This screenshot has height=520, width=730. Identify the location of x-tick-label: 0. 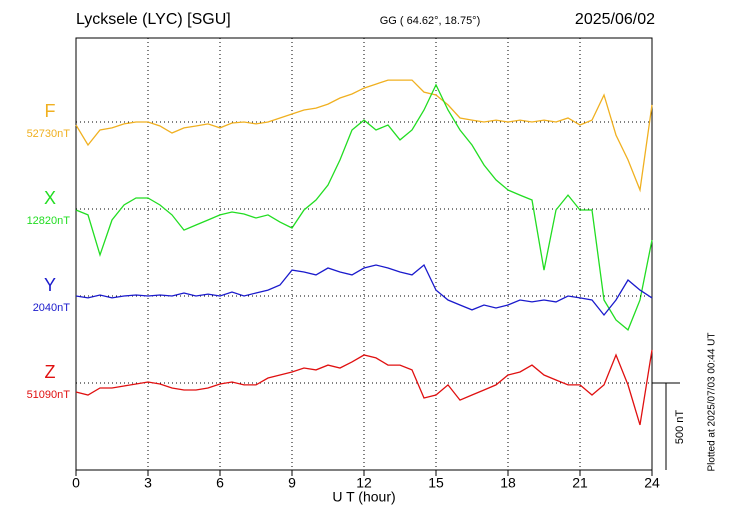
(76, 483).